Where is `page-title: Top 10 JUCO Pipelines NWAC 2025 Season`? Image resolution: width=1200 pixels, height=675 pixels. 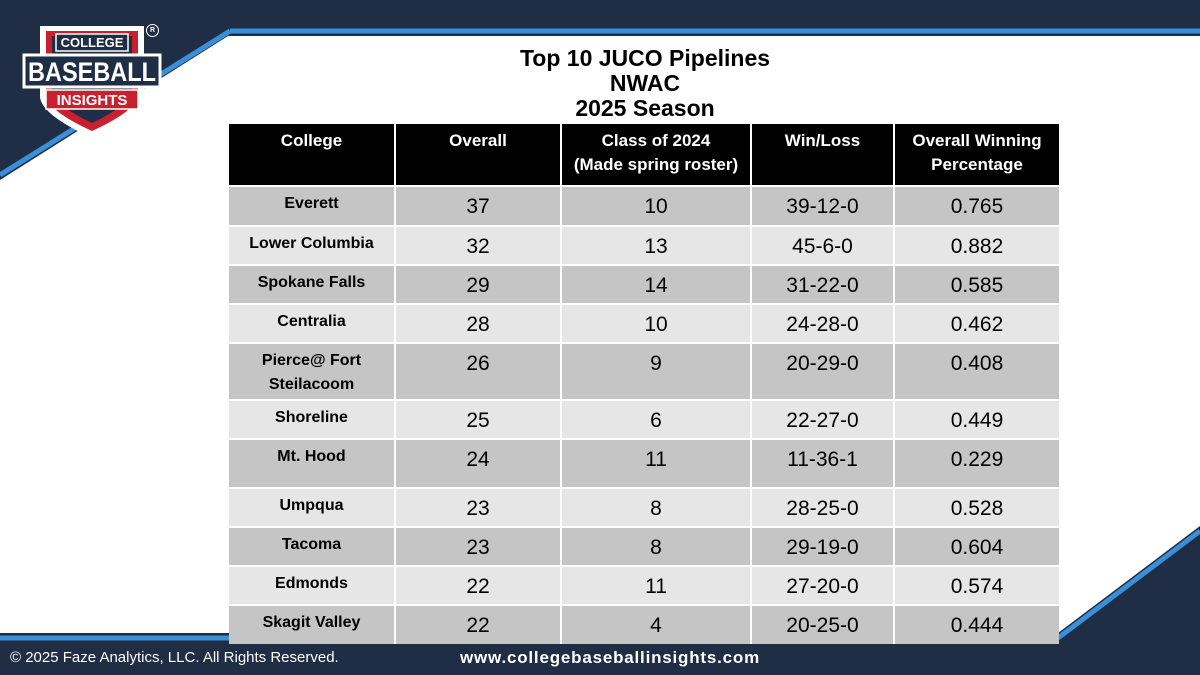 page-title: Top 10 JUCO Pipelines NWAC 2025 Season is located at coordinates (645, 83).